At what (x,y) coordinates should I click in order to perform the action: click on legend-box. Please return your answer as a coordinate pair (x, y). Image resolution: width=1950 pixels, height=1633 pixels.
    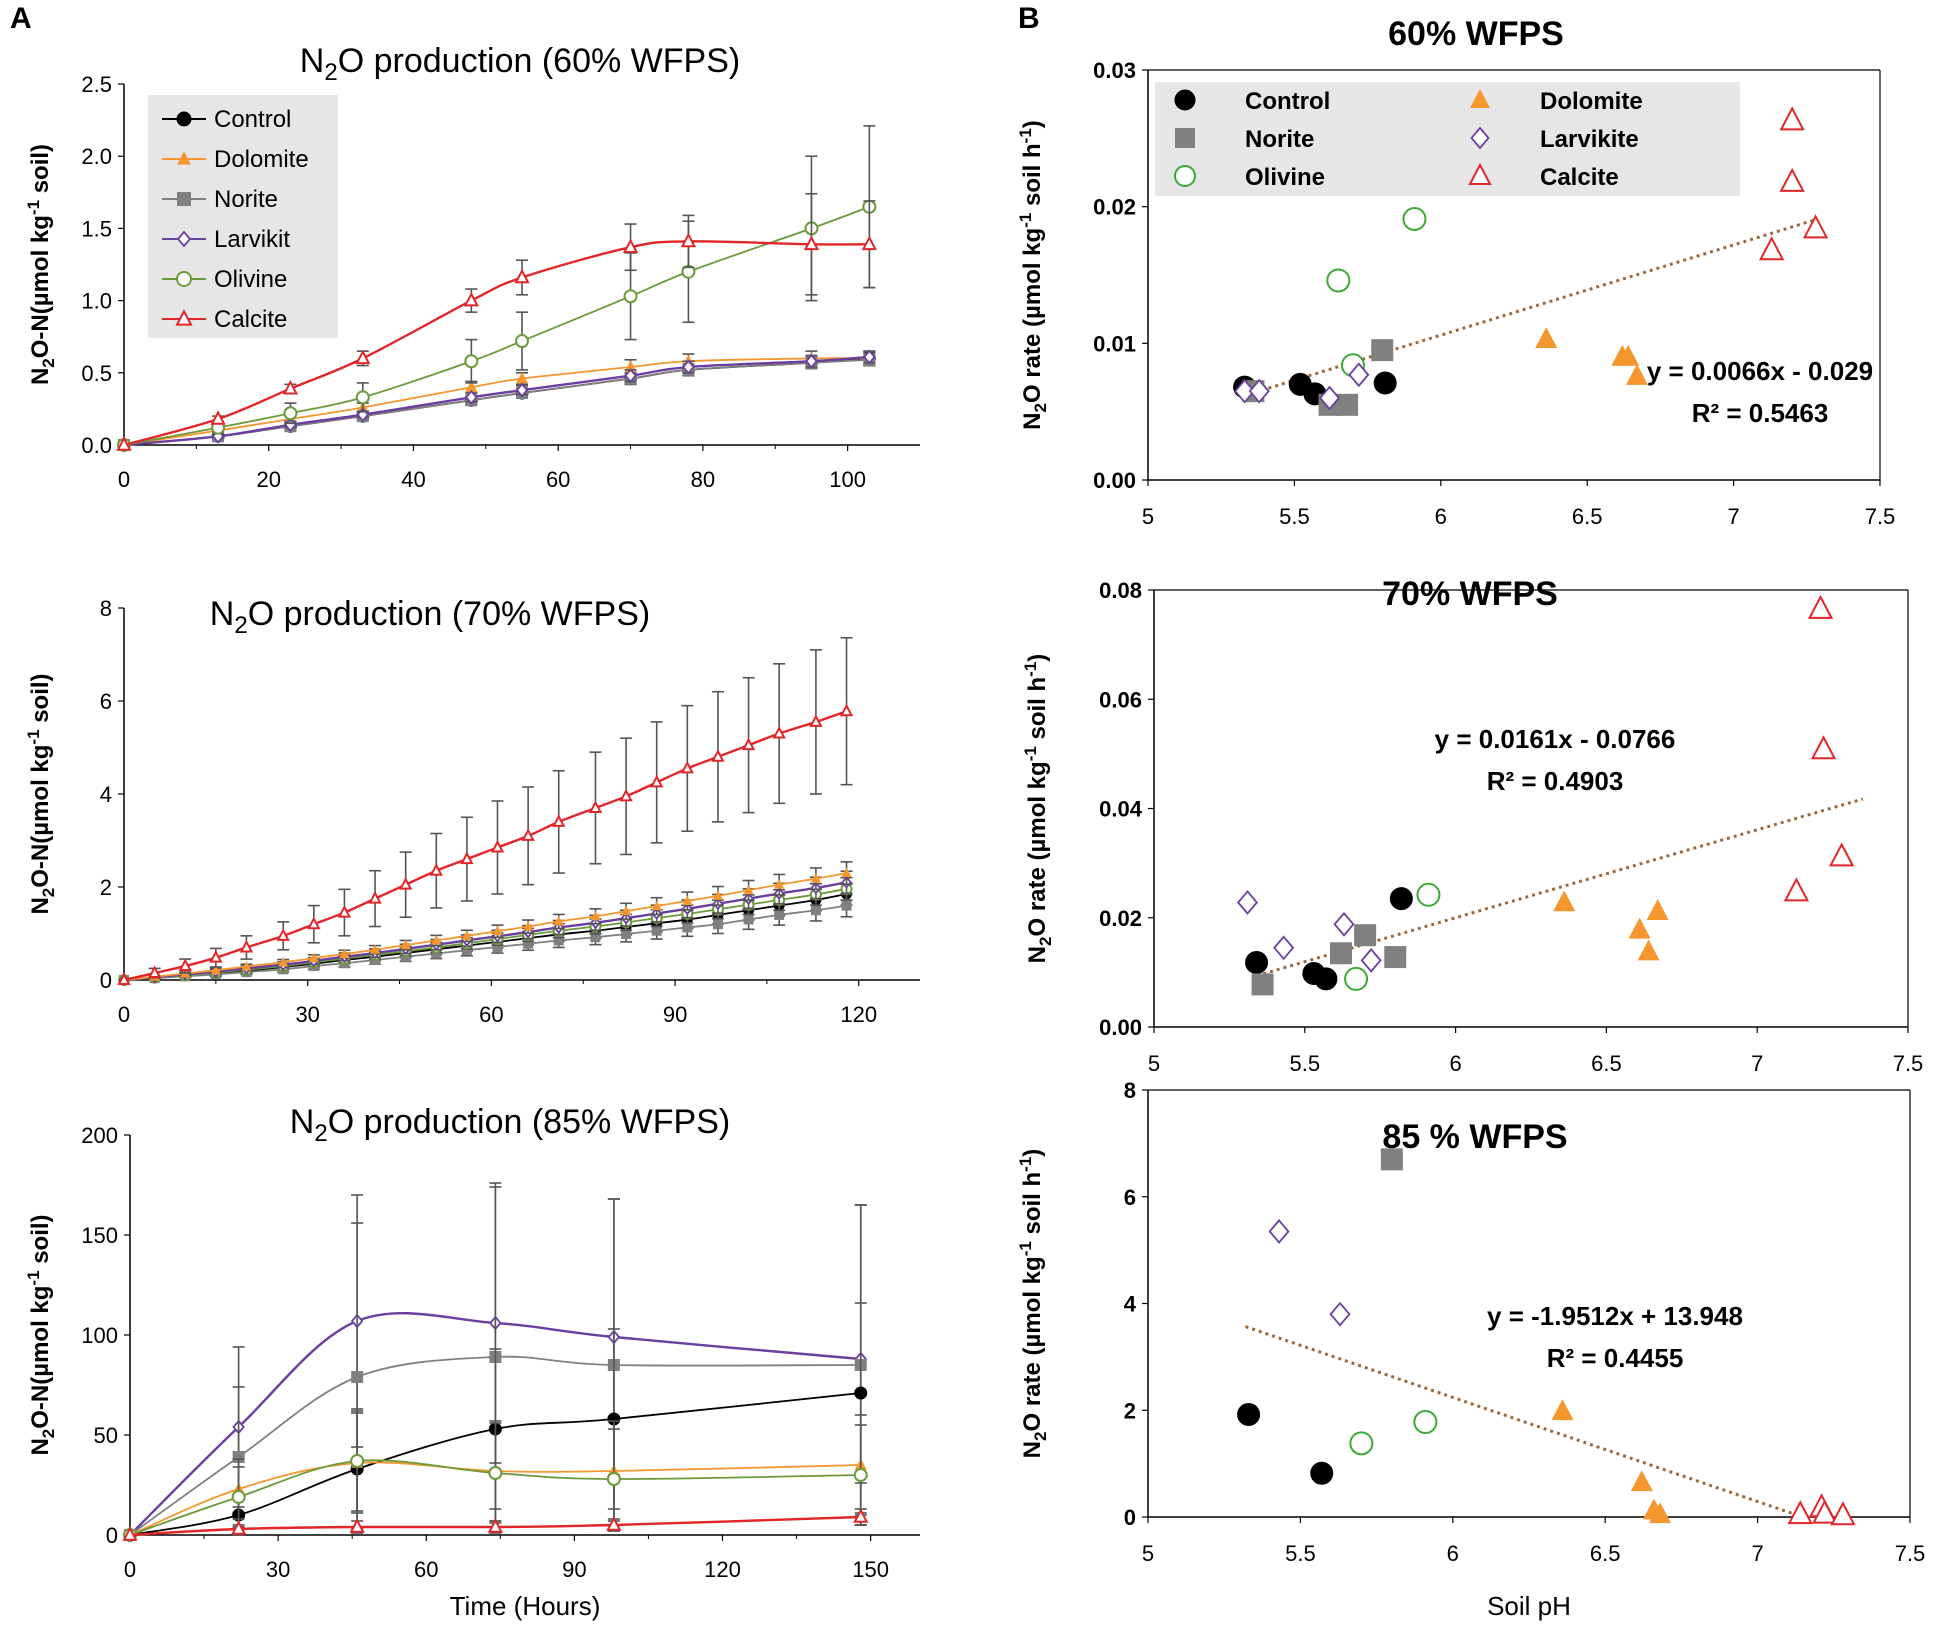
    Looking at the image, I should click on (1447, 139).